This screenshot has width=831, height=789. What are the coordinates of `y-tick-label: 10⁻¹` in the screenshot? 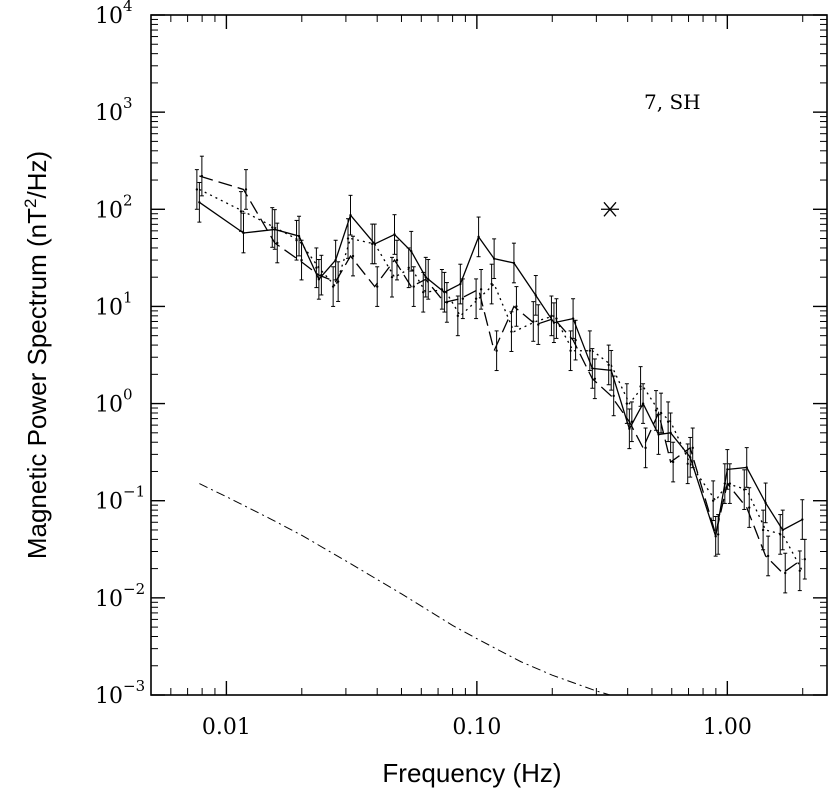 It's located at (120, 499).